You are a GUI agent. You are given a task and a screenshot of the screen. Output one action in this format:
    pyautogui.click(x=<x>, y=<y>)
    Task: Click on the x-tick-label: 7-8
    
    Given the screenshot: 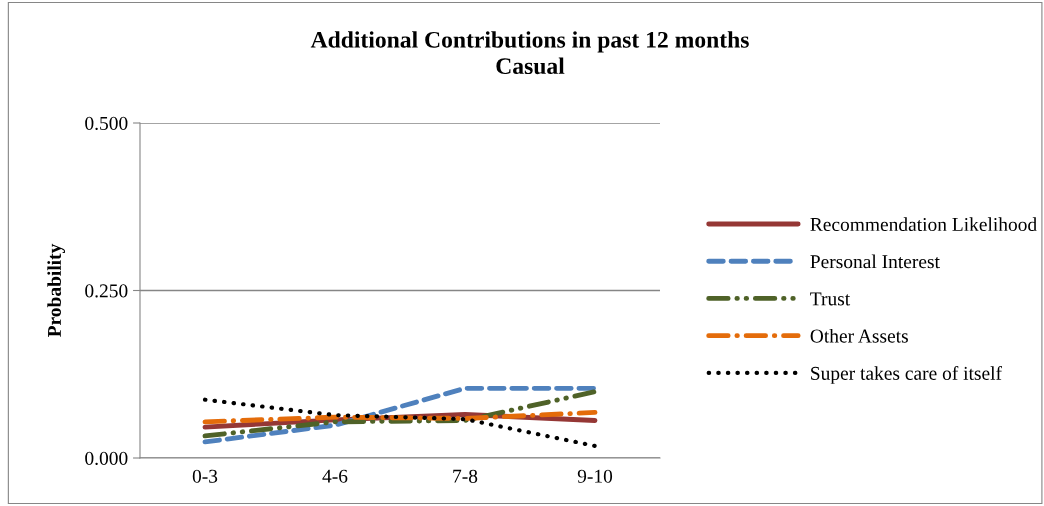 What is the action you would take?
    pyautogui.click(x=465, y=476)
    